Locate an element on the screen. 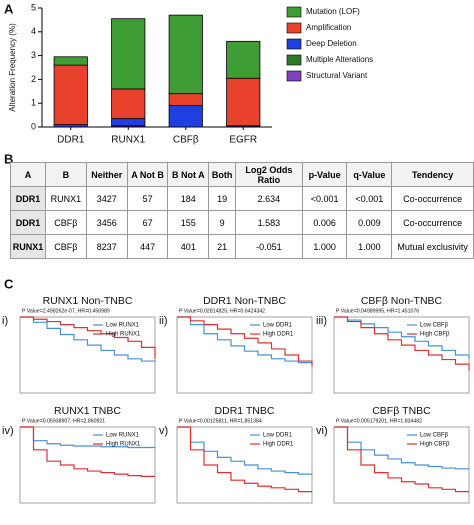  y-tick-label: 0 is located at coordinates (33, 126).